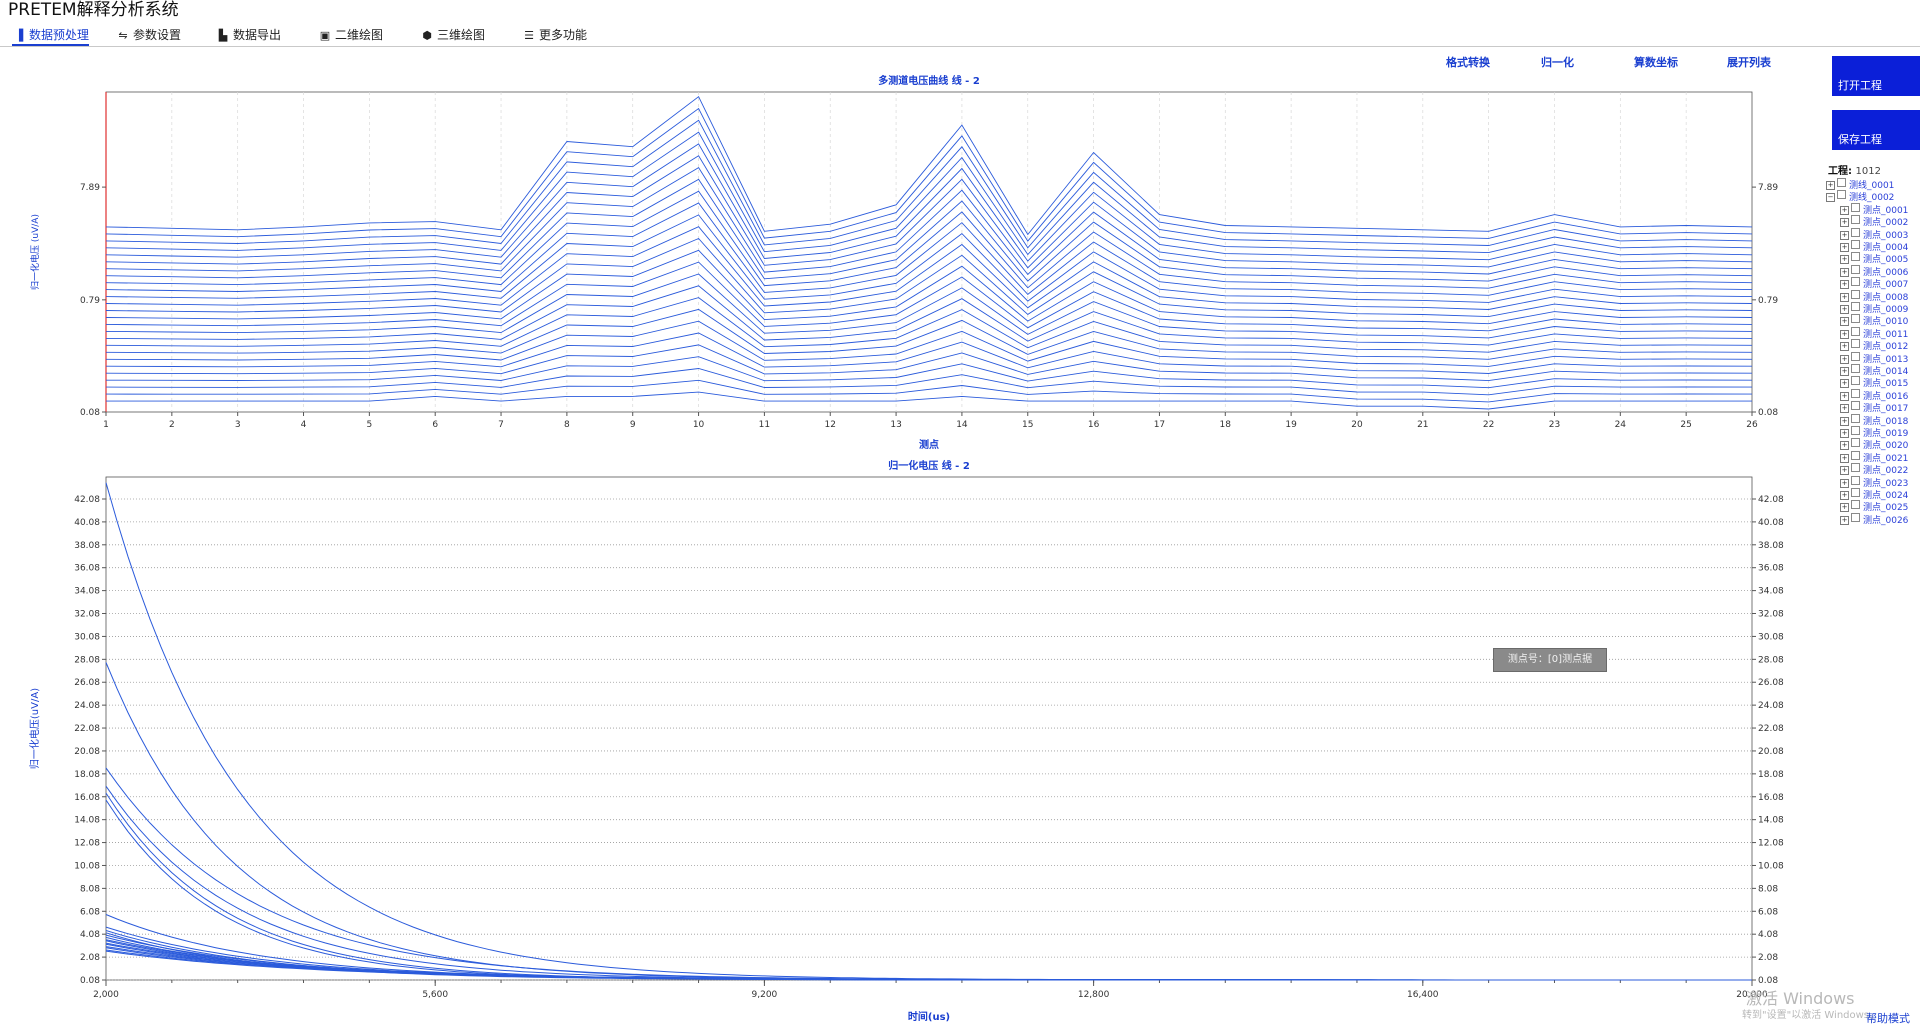  What do you see at coordinates (1874, 482) in the screenshot?
I see `tree-point-item: + 测点_0023` at bounding box center [1874, 482].